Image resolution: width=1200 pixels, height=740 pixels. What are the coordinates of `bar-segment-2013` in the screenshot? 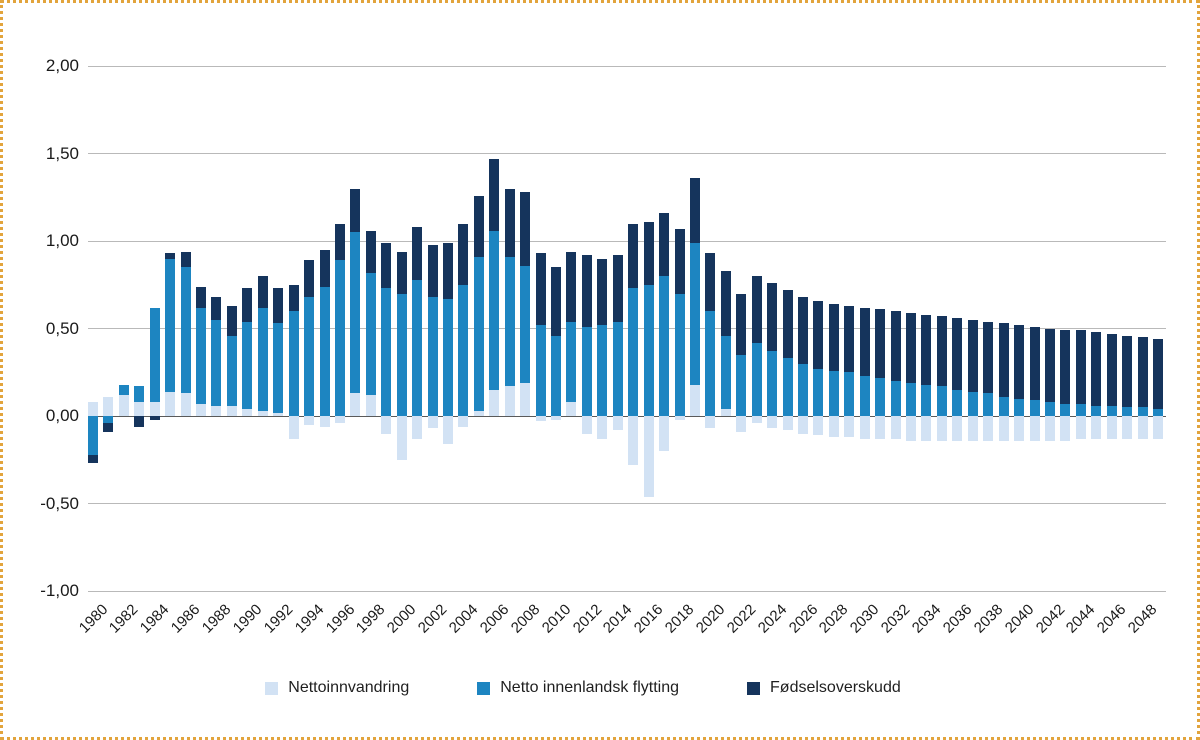 It's located at (602, 291).